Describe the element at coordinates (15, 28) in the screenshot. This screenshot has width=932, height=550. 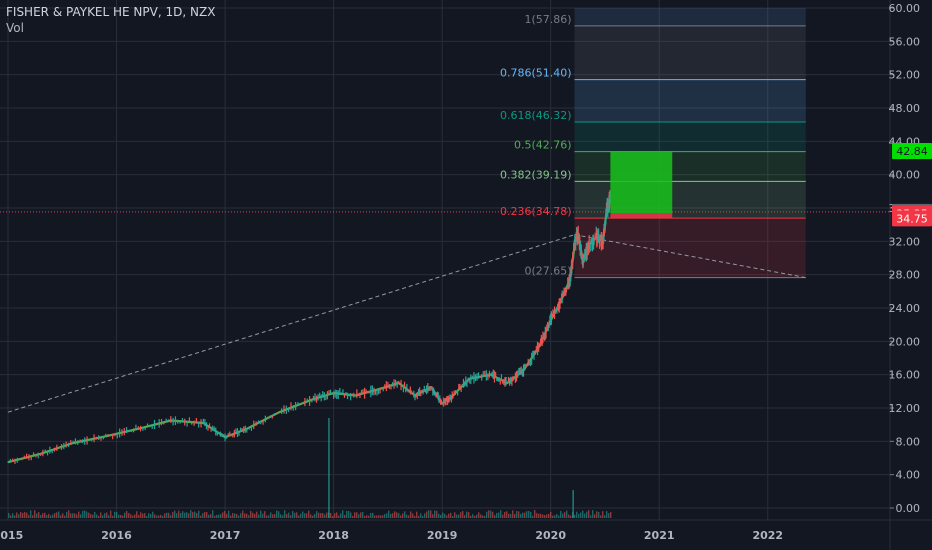
I see `volume-indicator-label: Vol` at that location.